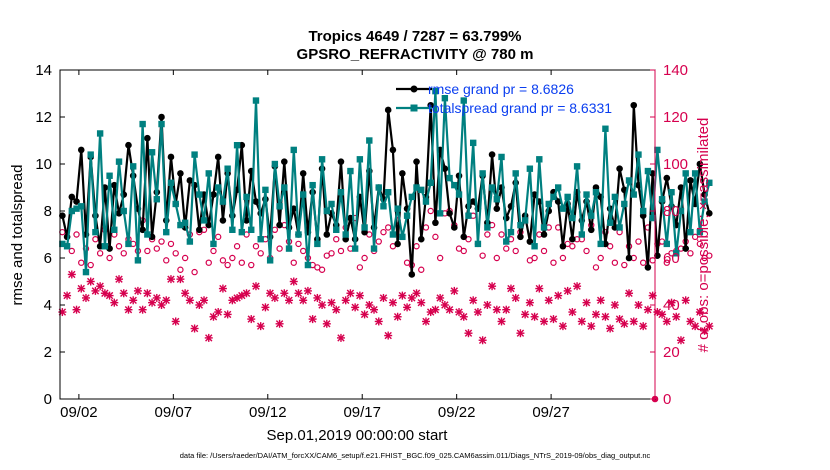 This screenshot has width=830, height=470. Describe the element at coordinates (457, 412) in the screenshot. I see `x-tick-label: 09/22` at that location.